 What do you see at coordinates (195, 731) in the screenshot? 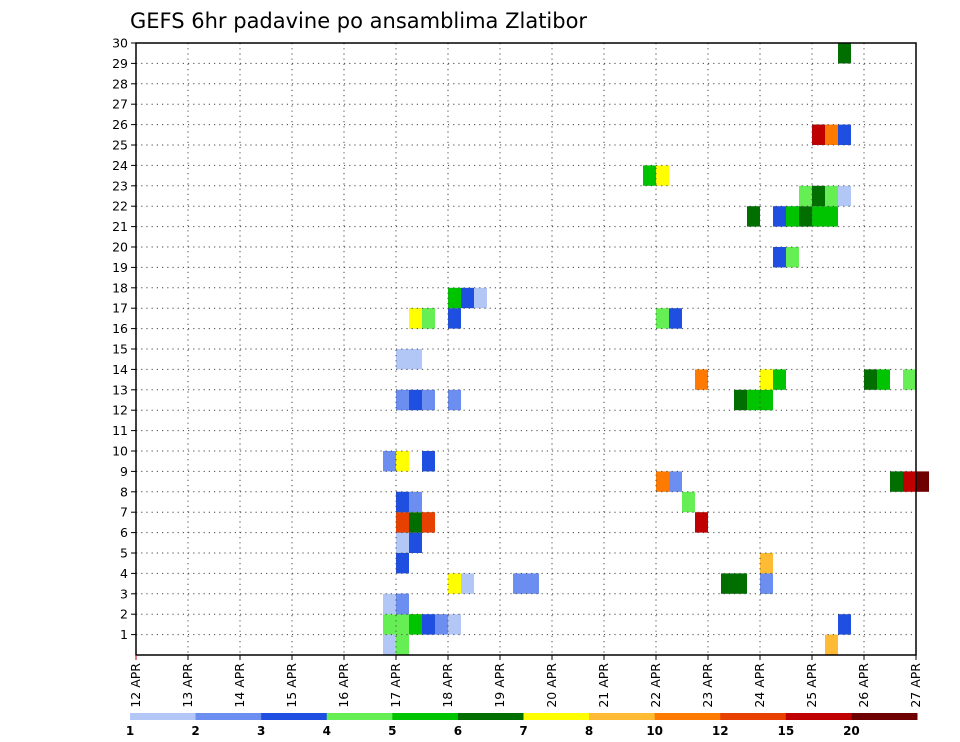
I see `colorbar-label: 2` at bounding box center [195, 731].